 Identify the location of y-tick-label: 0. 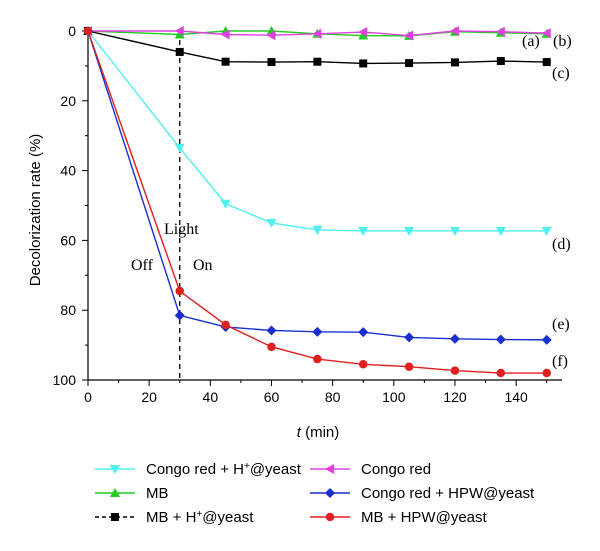
(72, 31).